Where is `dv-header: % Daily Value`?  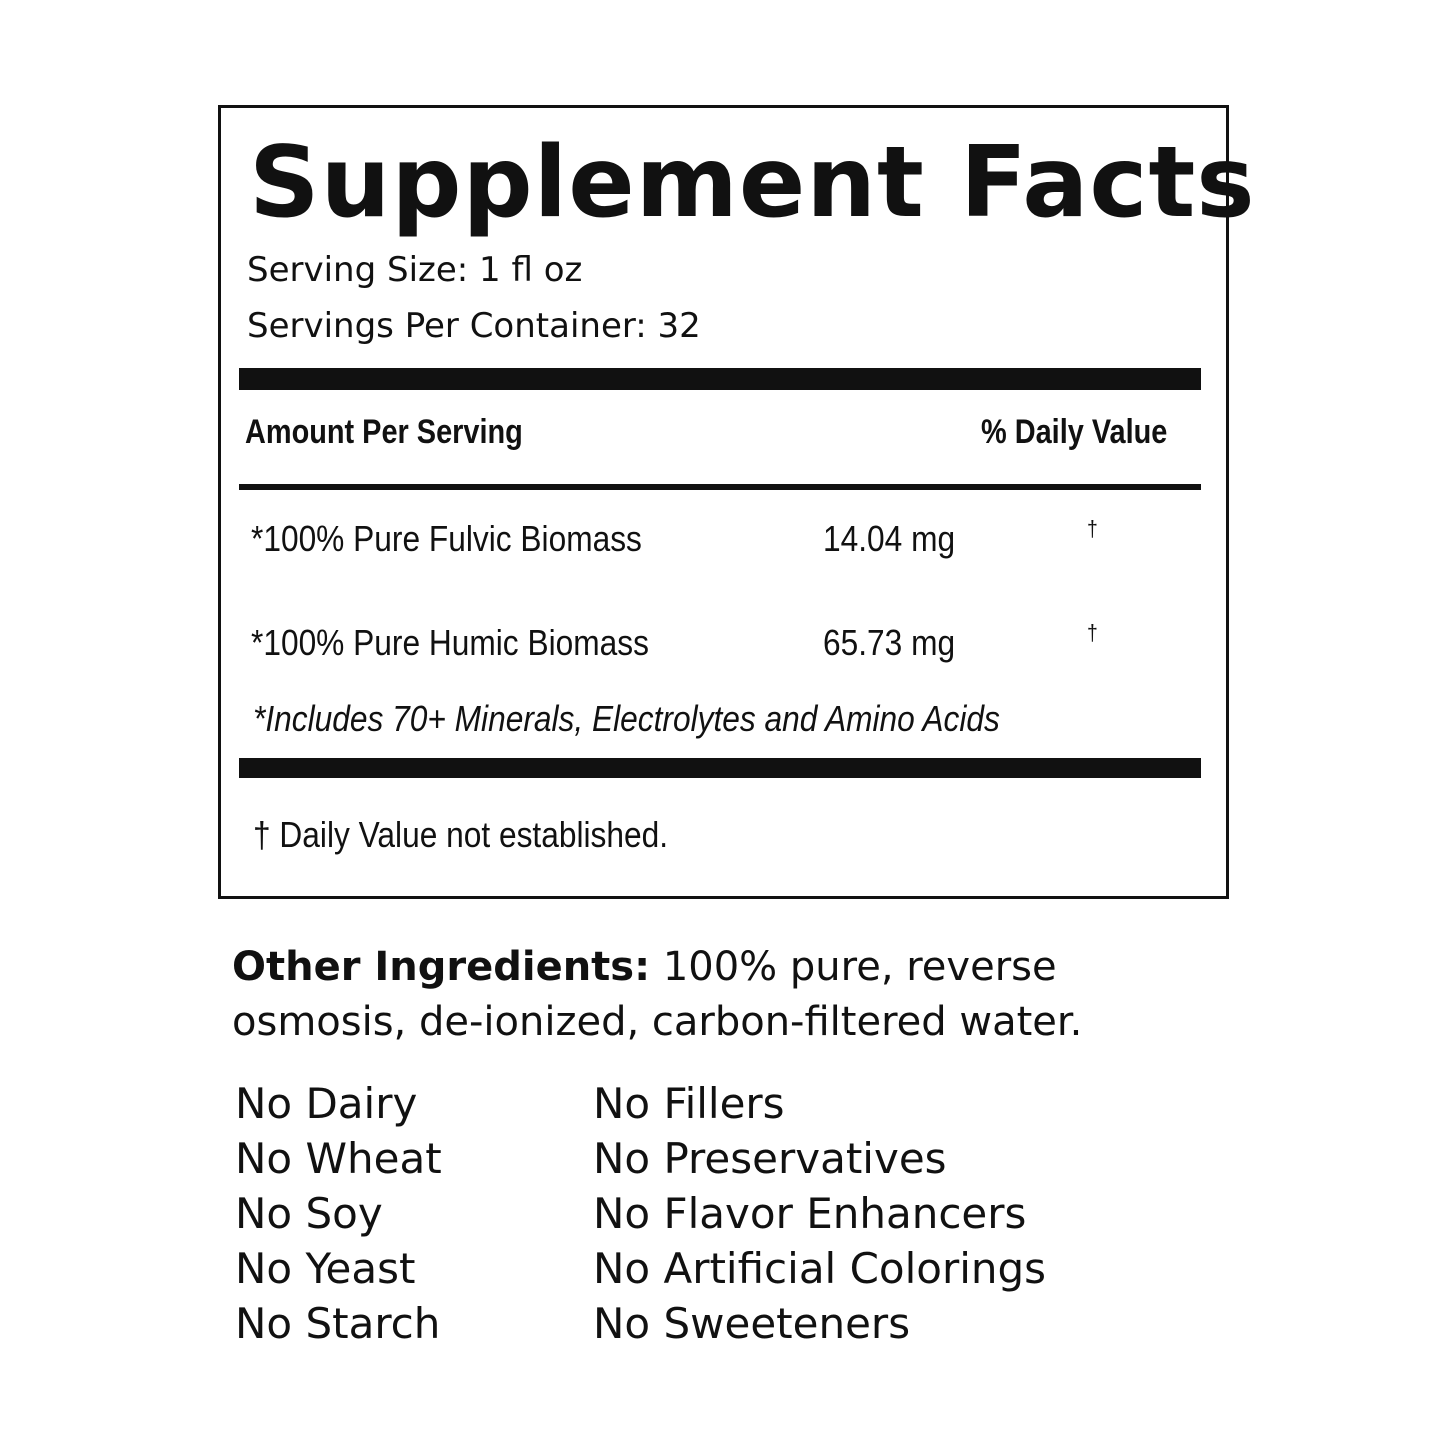 dv-header: % Daily Value is located at coordinates (1074, 432).